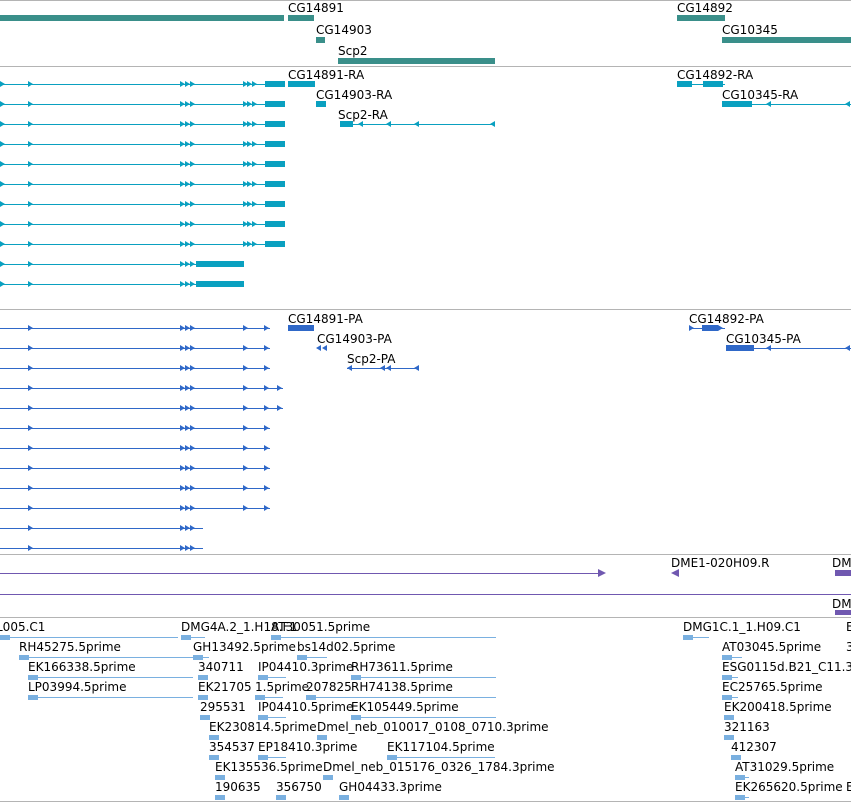 The image size is (851, 802). What do you see at coordinates (238, 787) in the screenshot?
I see `est-label: 190635` at bounding box center [238, 787].